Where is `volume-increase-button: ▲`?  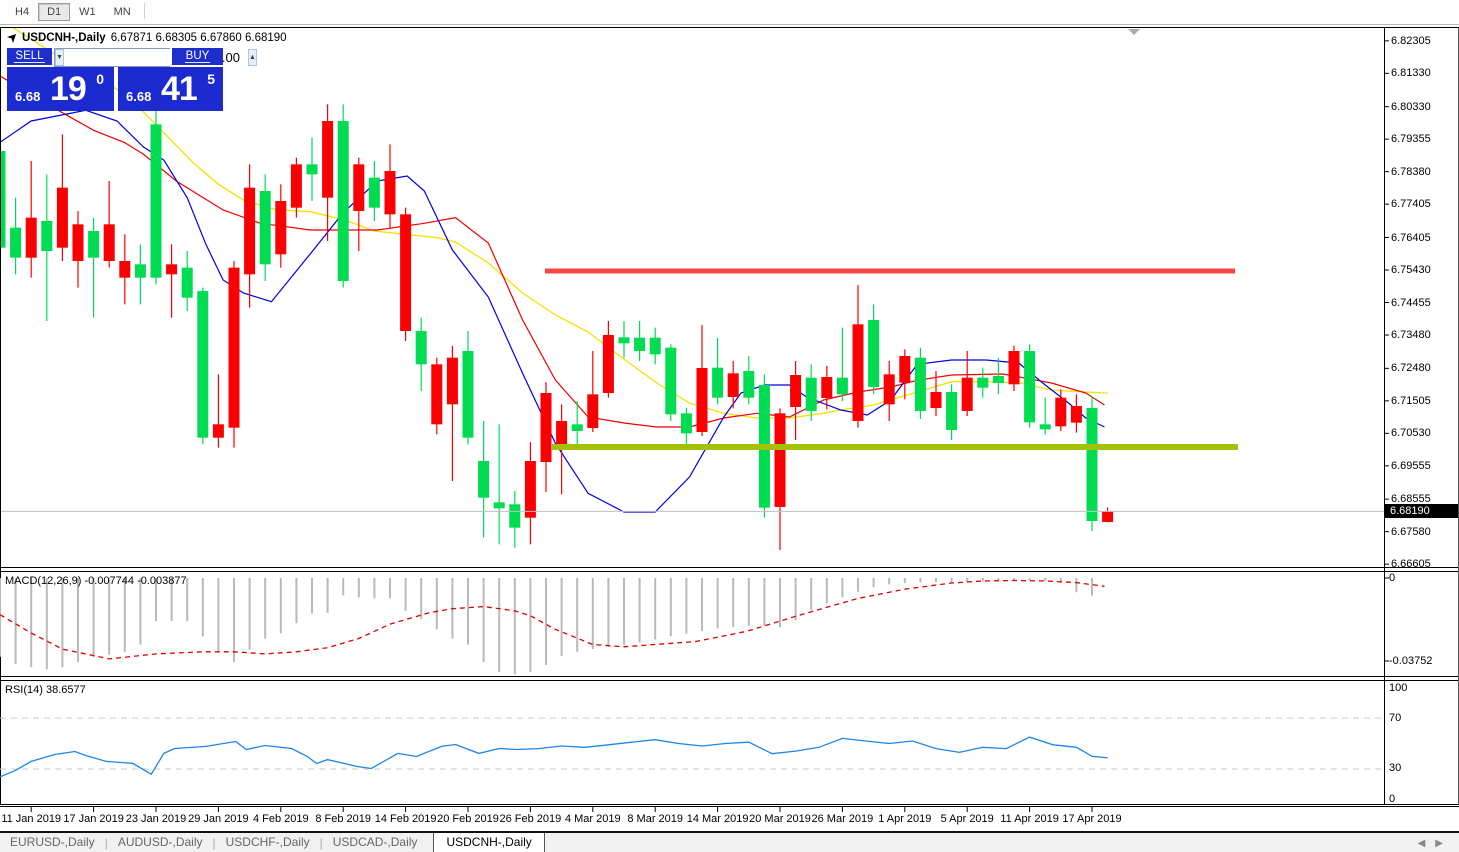 volume-increase-button: ▲ is located at coordinates (252, 57).